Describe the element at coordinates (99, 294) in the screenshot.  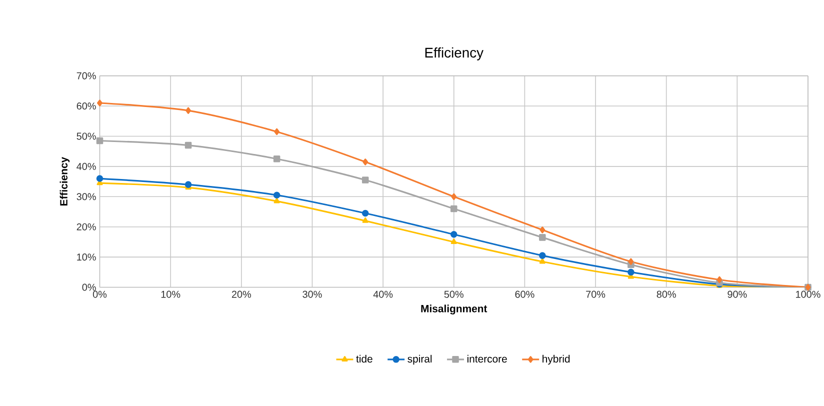
I see `x-tick-label: 0%` at that location.